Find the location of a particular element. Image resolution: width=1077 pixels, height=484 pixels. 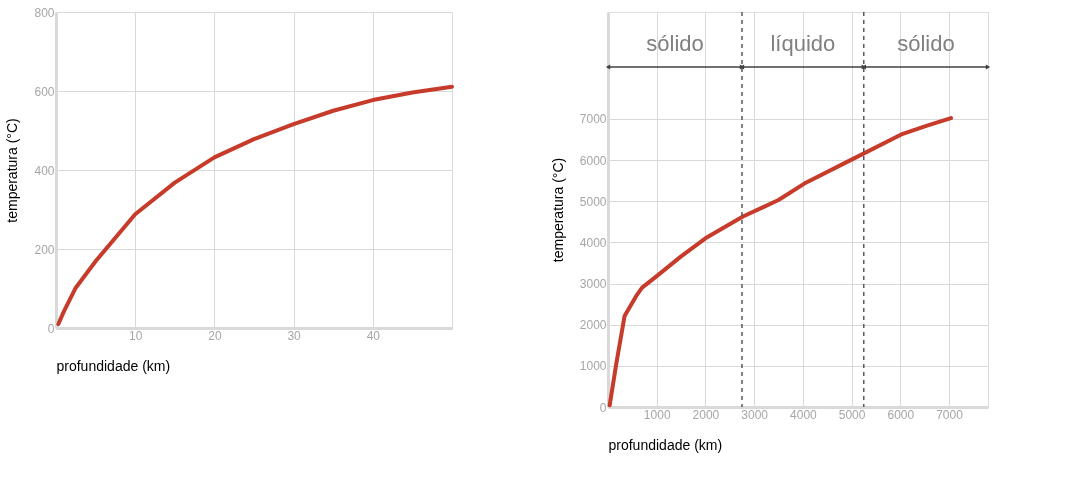

x-tick-label: 5000 is located at coordinates (852, 414).